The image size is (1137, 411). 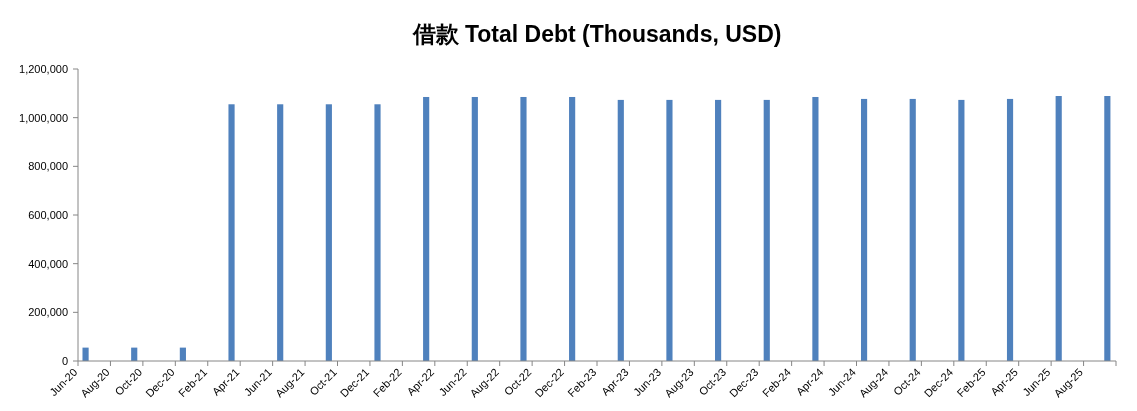 What do you see at coordinates (43, 69) in the screenshot?
I see `y-tick-label: 1,200,000` at bounding box center [43, 69].